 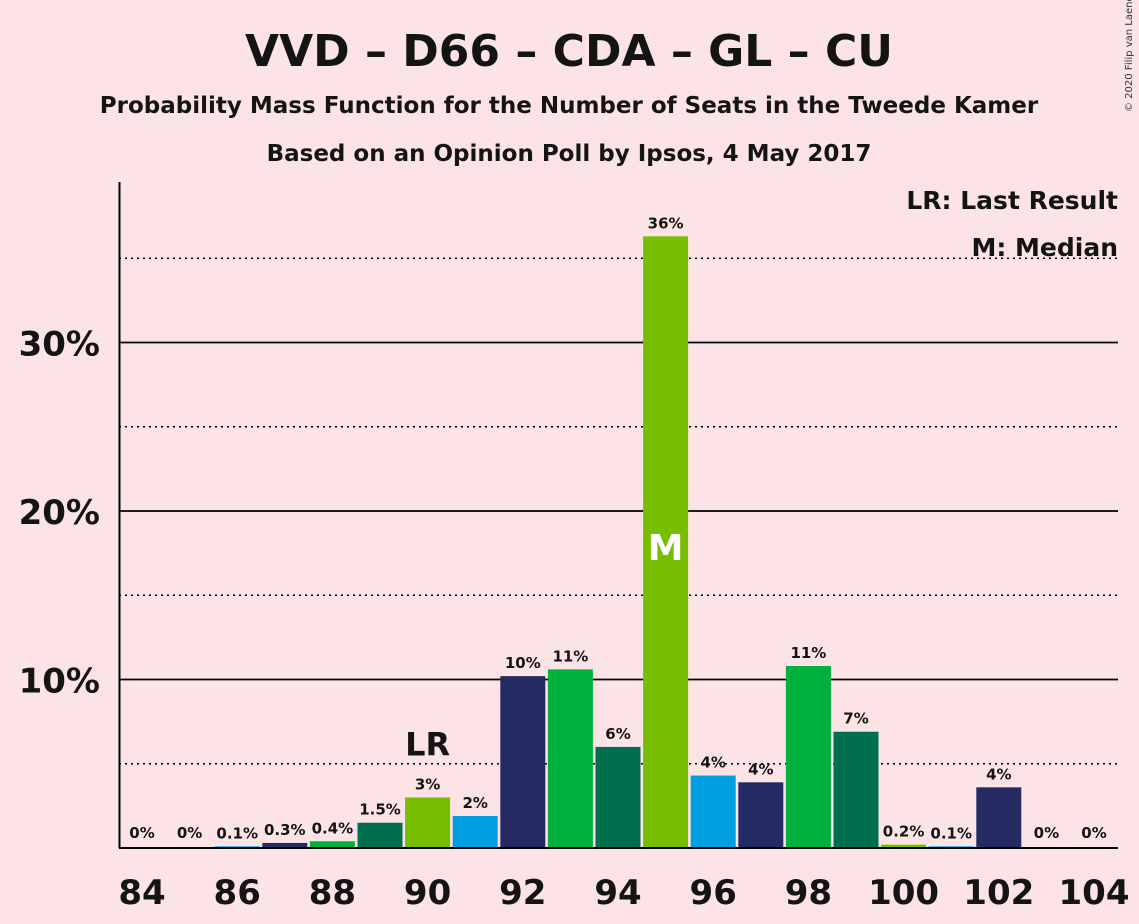 What do you see at coordinates (1044, 247) in the screenshot?
I see `legend-median: M: Median` at bounding box center [1044, 247].